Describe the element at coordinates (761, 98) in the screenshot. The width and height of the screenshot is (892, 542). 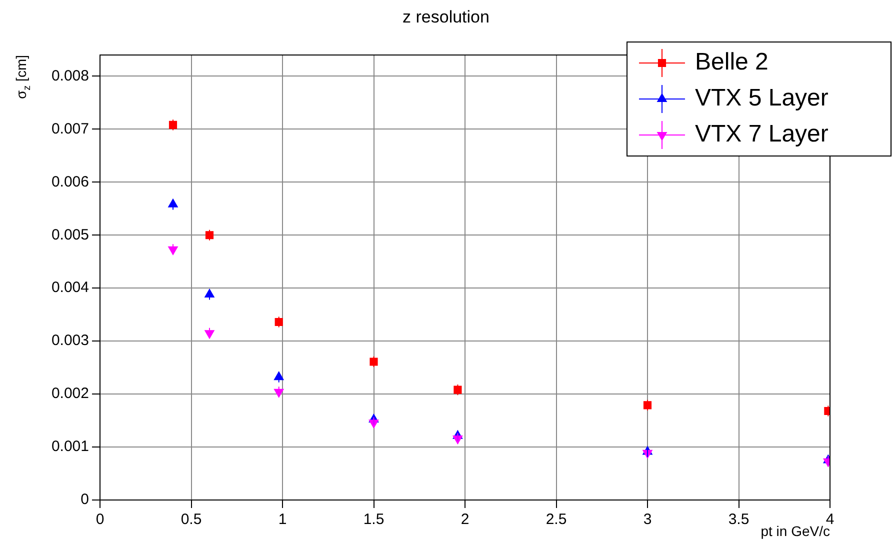
I see `legend-label: VTX 5 Layer` at that location.